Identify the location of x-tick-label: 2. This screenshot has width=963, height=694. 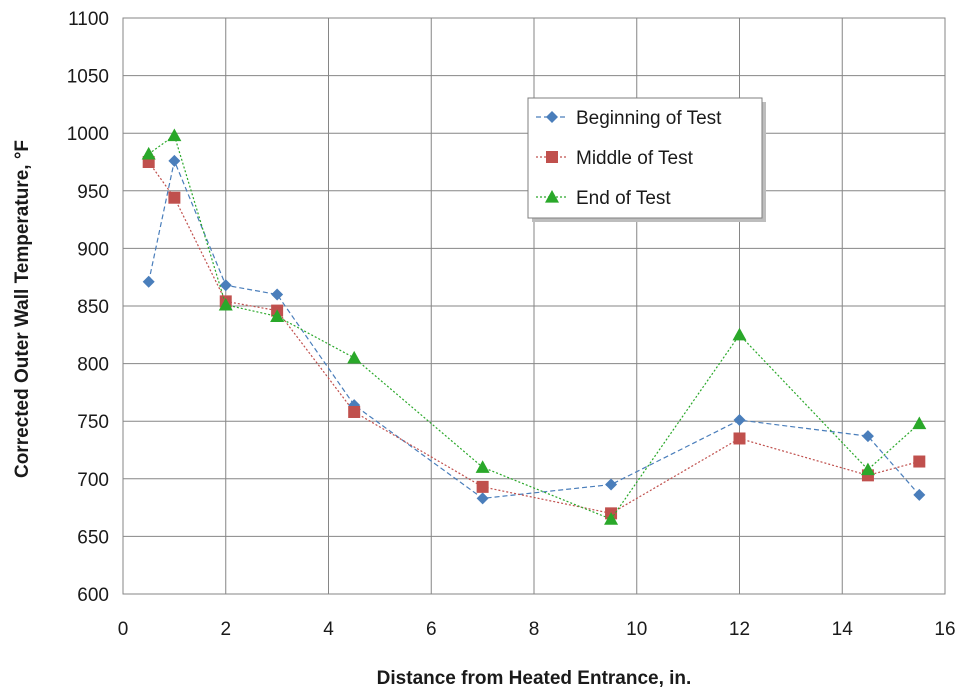
(225, 629).